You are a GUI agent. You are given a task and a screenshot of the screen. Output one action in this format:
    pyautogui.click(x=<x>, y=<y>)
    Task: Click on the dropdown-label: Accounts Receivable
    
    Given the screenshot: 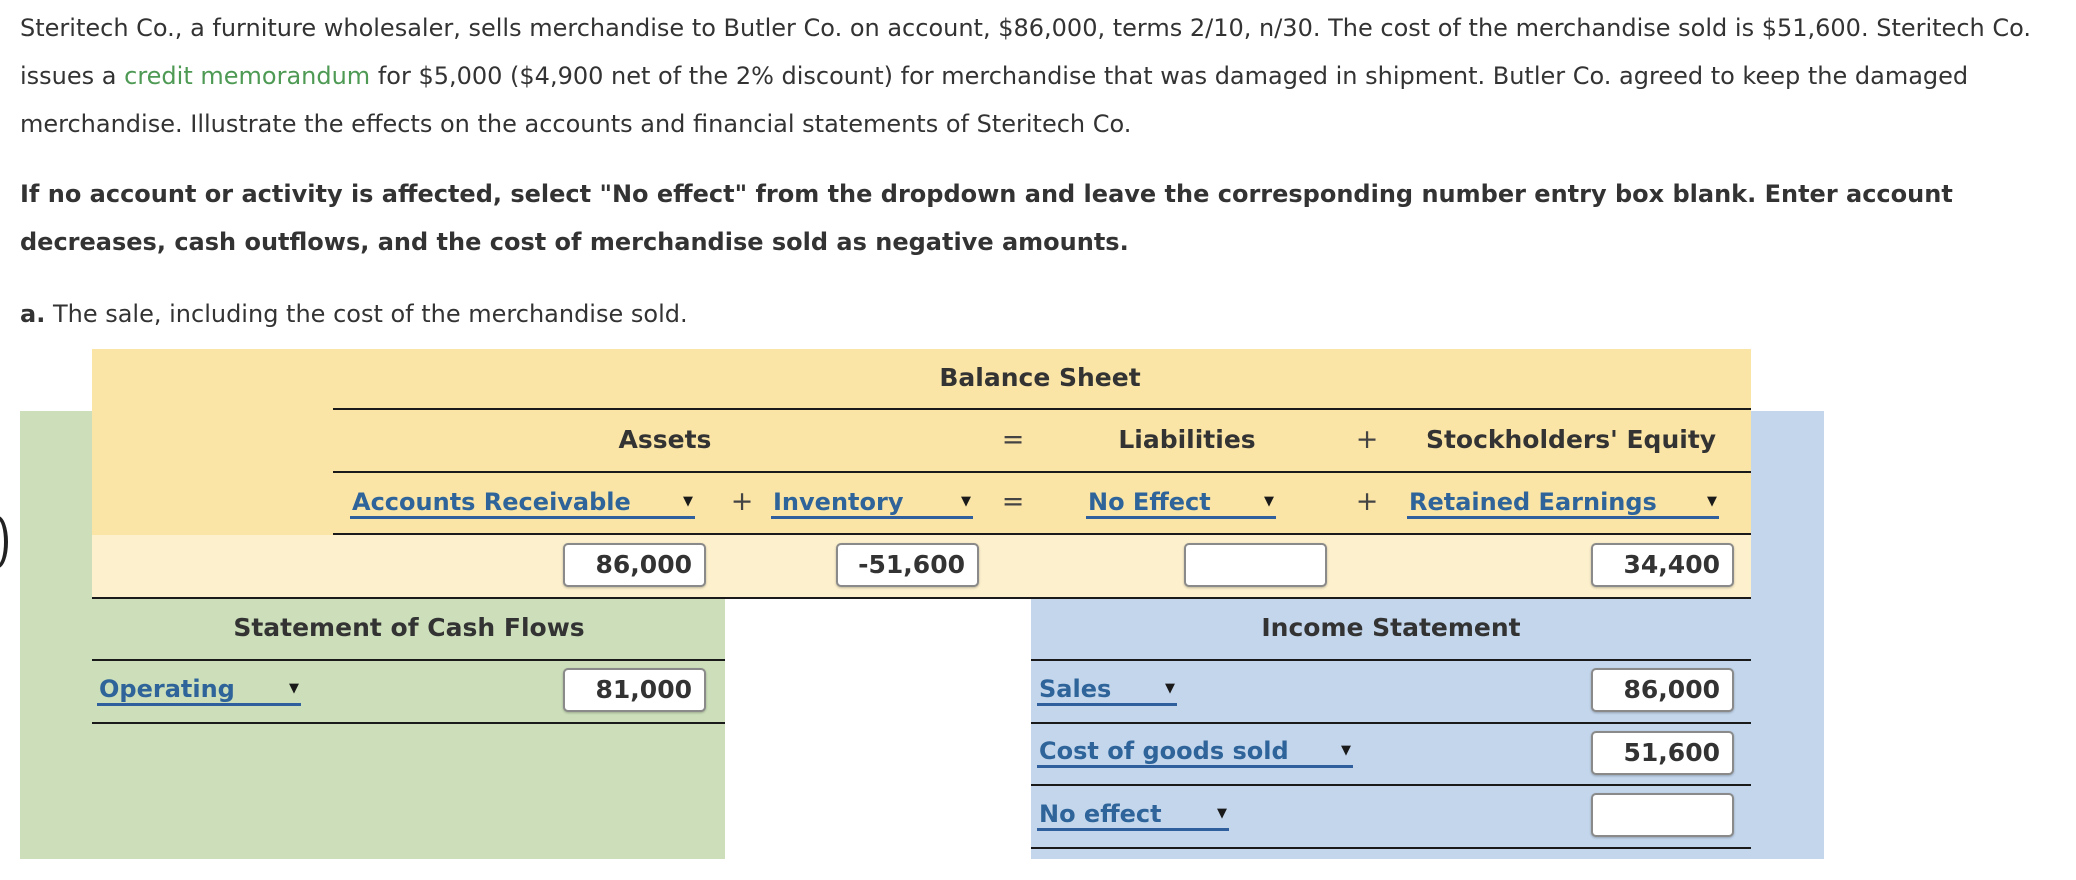 What is the action you would take?
    pyautogui.click(x=491, y=502)
    